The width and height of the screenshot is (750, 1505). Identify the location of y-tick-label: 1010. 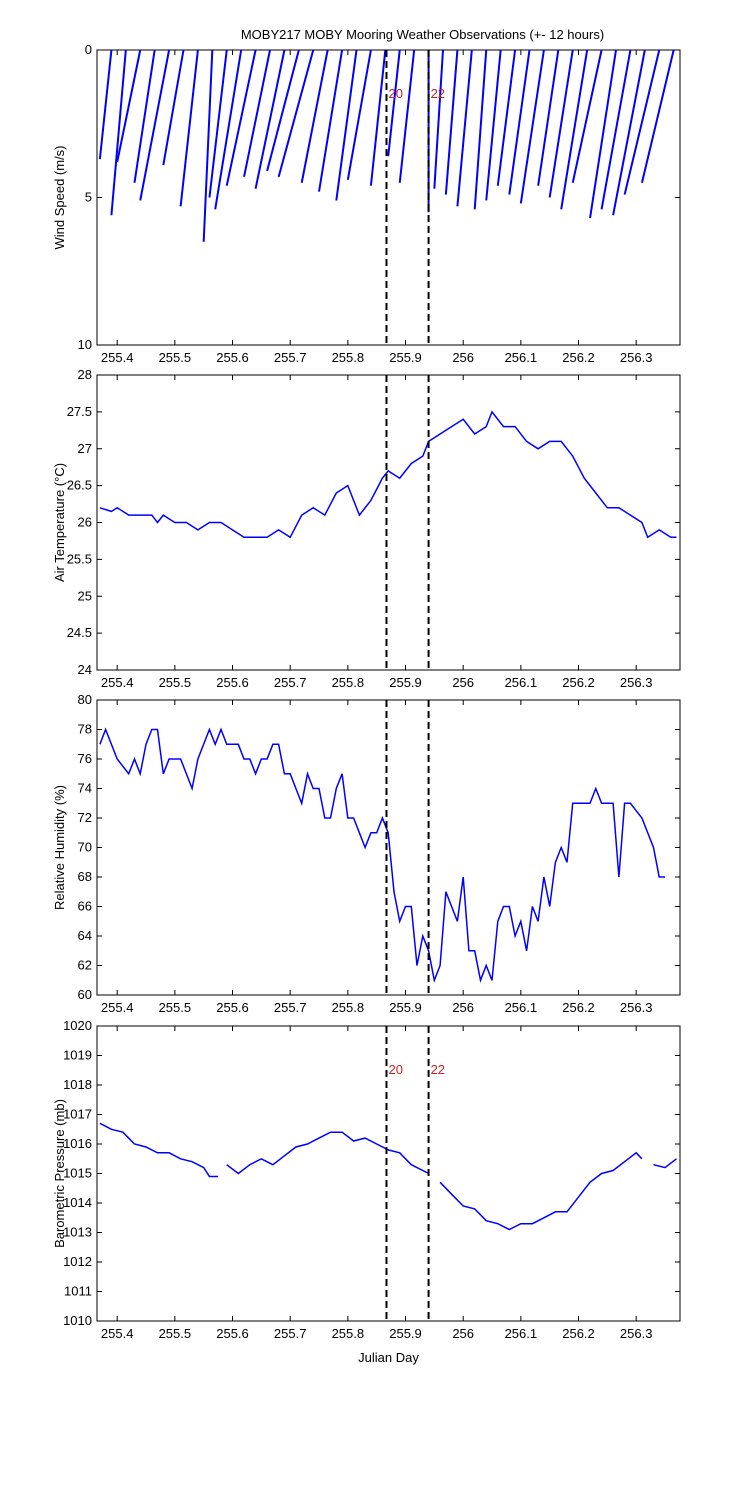
(77, 1320).